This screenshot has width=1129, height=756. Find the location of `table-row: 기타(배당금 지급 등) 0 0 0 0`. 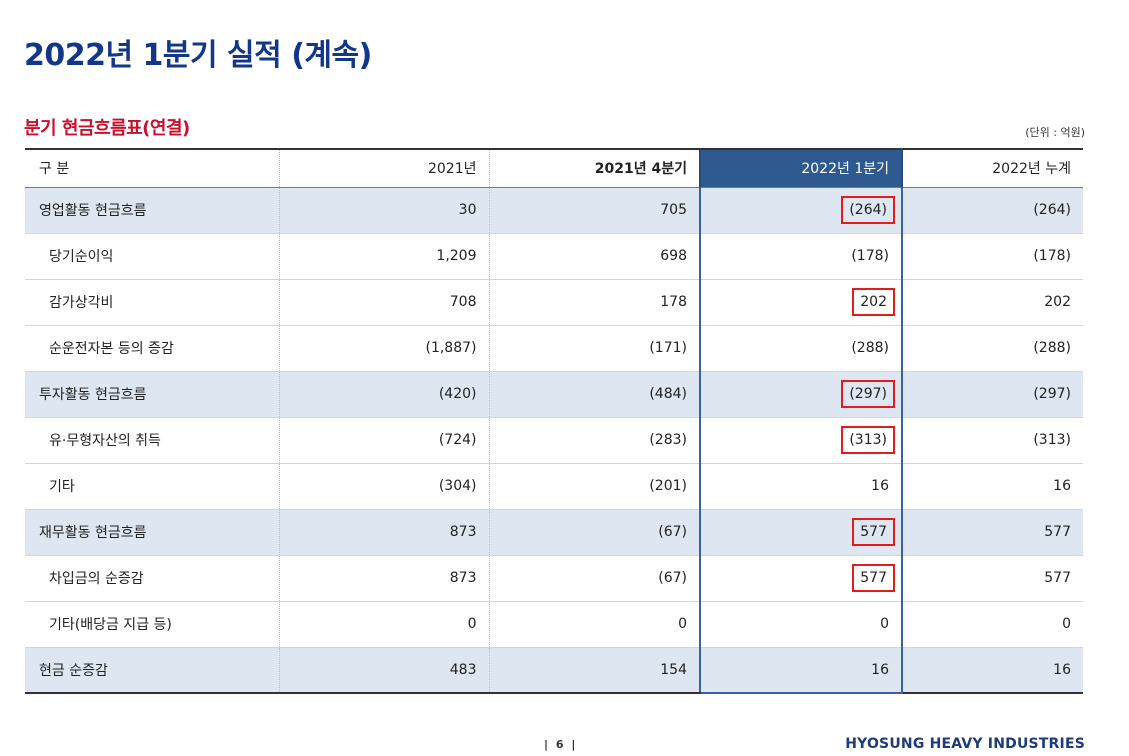

table-row: 기타(배당금 지급 등) 0 0 0 0 is located at coordinates (554, 624).